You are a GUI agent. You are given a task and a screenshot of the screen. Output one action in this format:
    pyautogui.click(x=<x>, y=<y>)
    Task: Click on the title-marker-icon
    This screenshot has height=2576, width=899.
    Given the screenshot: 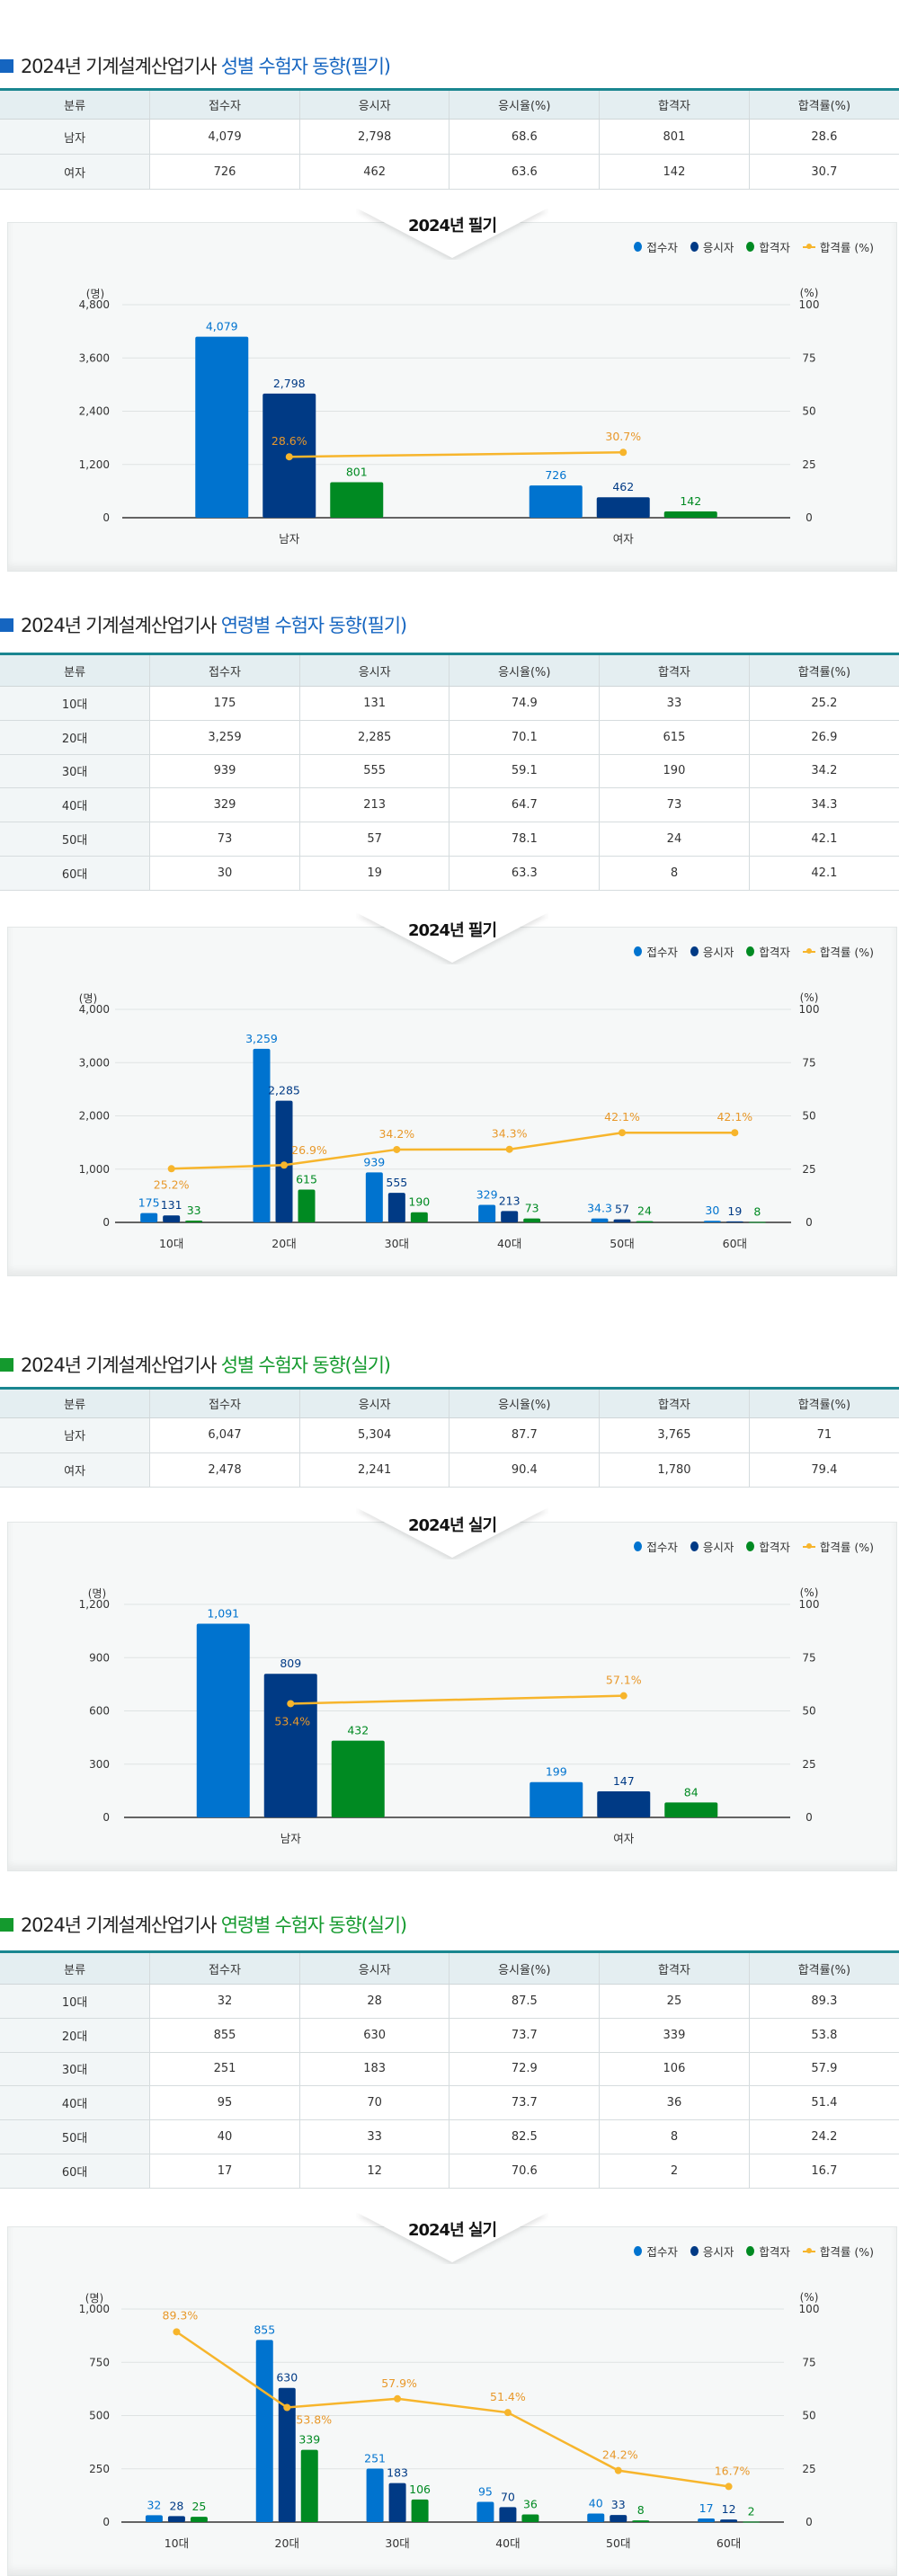 What is the action you would take?
    pyautogui.click(x=6, y=1364)
    